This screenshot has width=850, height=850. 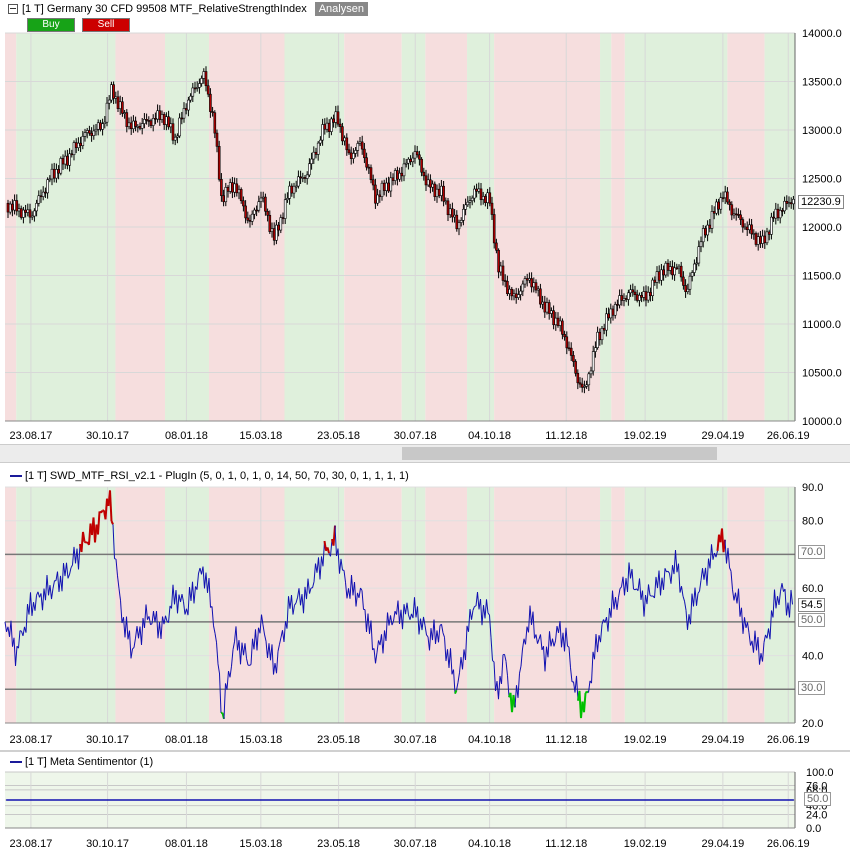 I want to click on sentimentor-panel-title: [1 T] Meta Sentimentor (1), so click(x=89, y=762).